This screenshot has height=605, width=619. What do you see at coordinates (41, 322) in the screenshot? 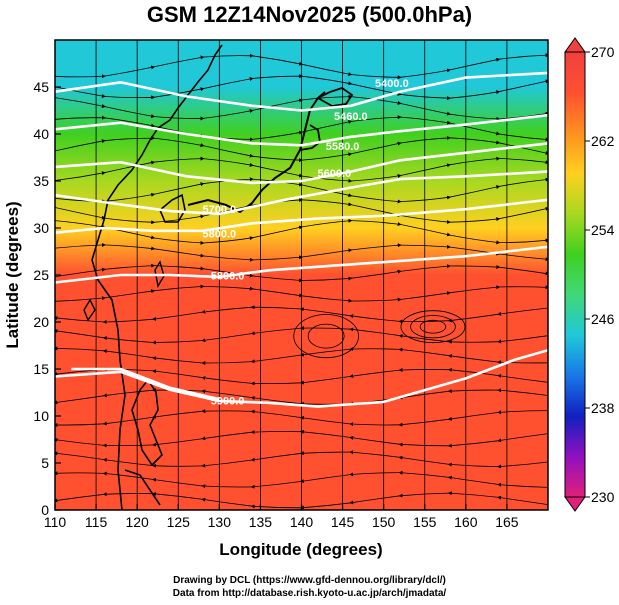
I see `y-tick-label: 20` at bounding box center [41, 322].